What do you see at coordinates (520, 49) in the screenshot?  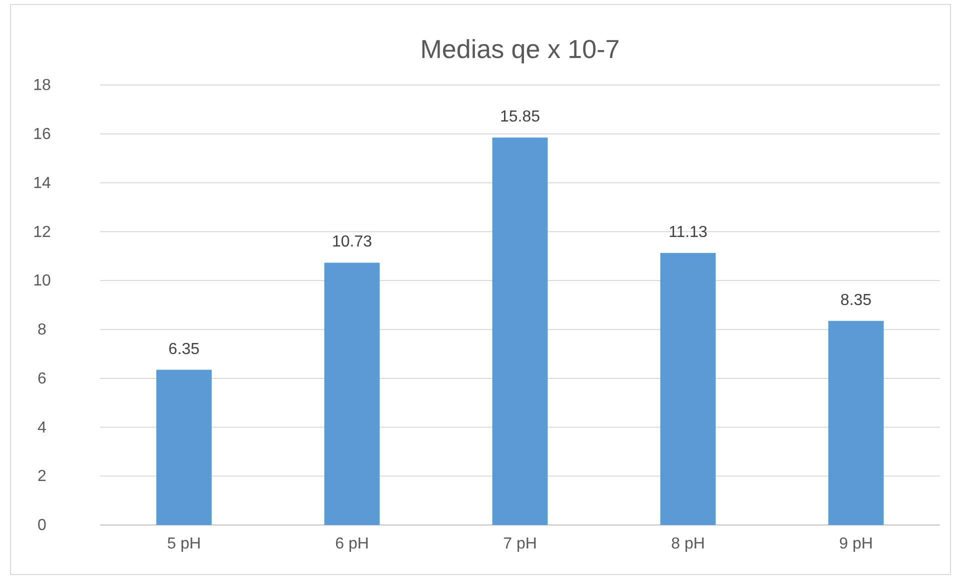 I see `chart-title: Medias qe x 10-7` at bounding box center [520, 49].